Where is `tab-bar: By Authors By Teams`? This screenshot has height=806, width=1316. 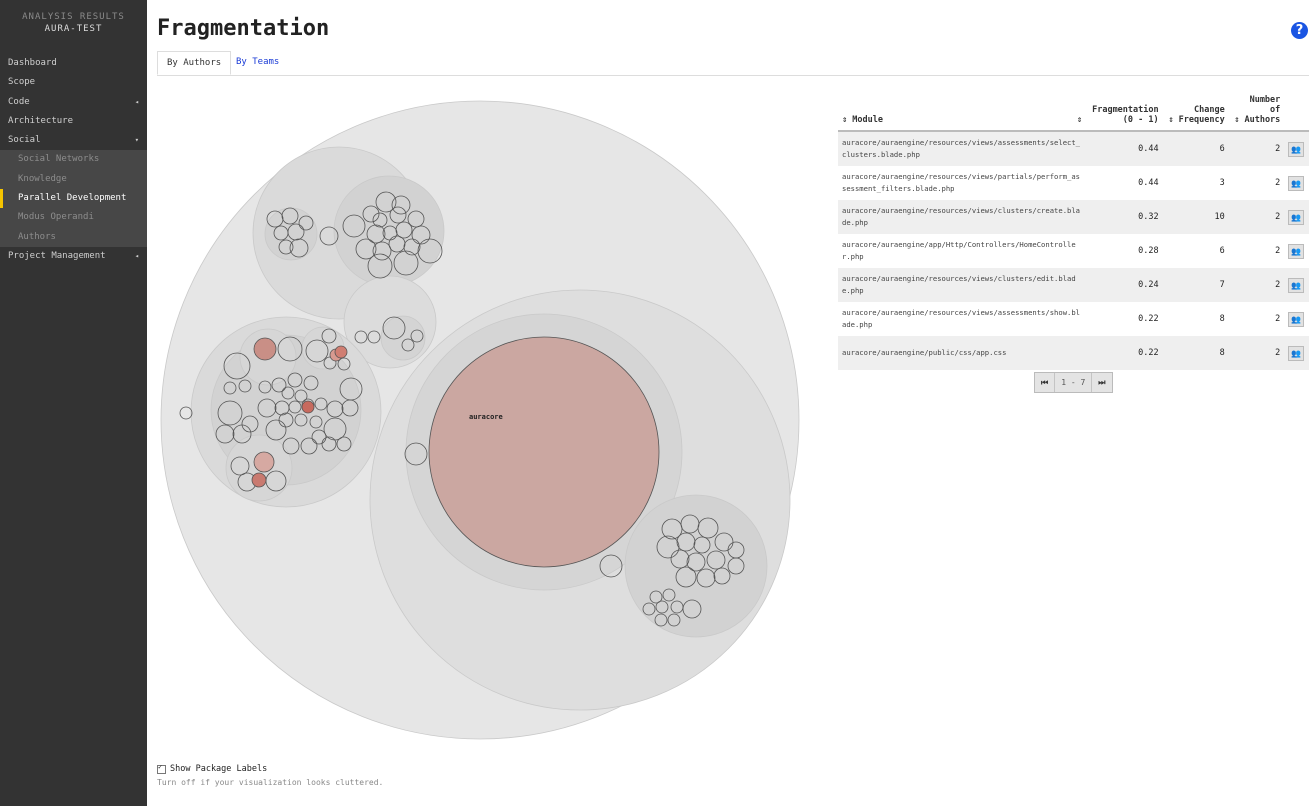
tab-bar: By Authors By Teams is located at coordinates (733, 63).